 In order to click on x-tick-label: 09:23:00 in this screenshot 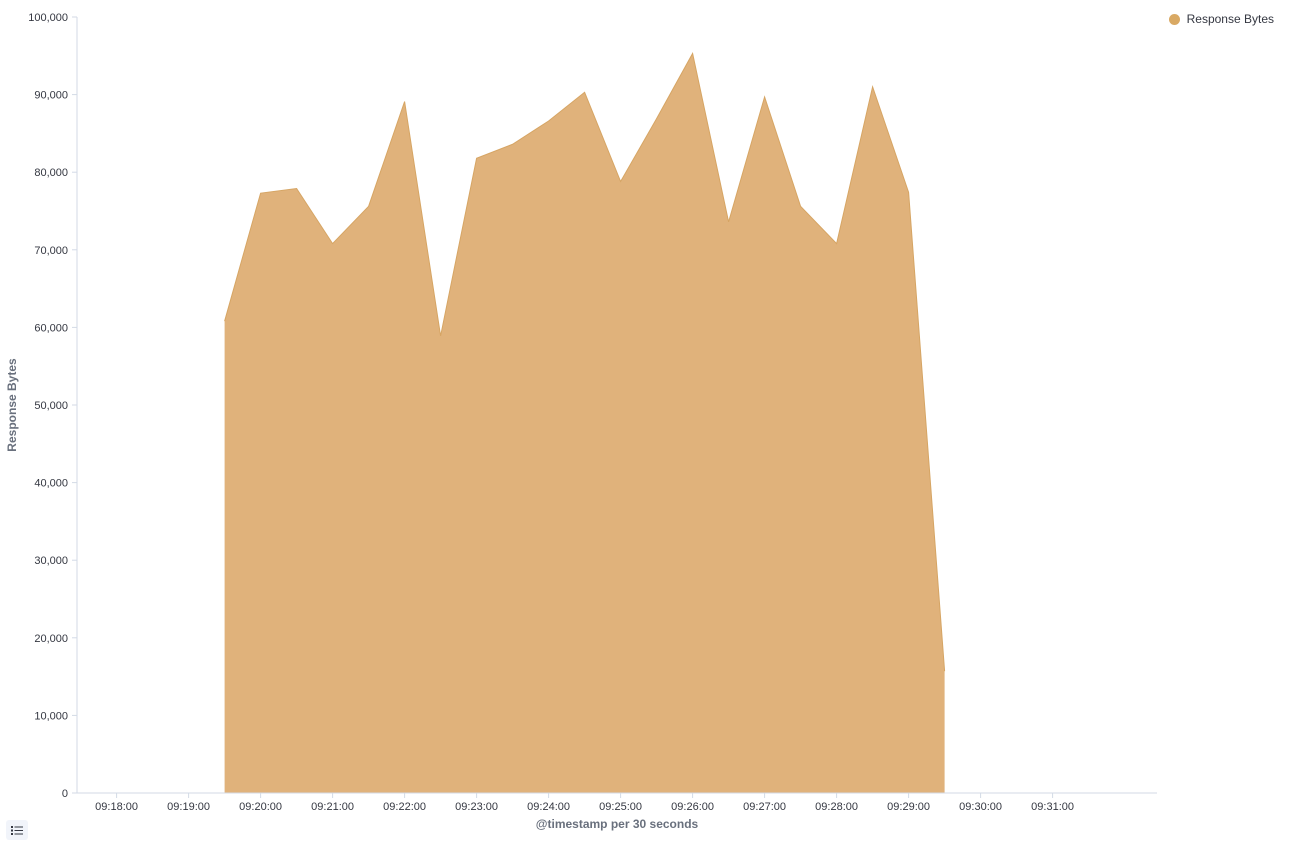, I will do `click(476, 807)`.